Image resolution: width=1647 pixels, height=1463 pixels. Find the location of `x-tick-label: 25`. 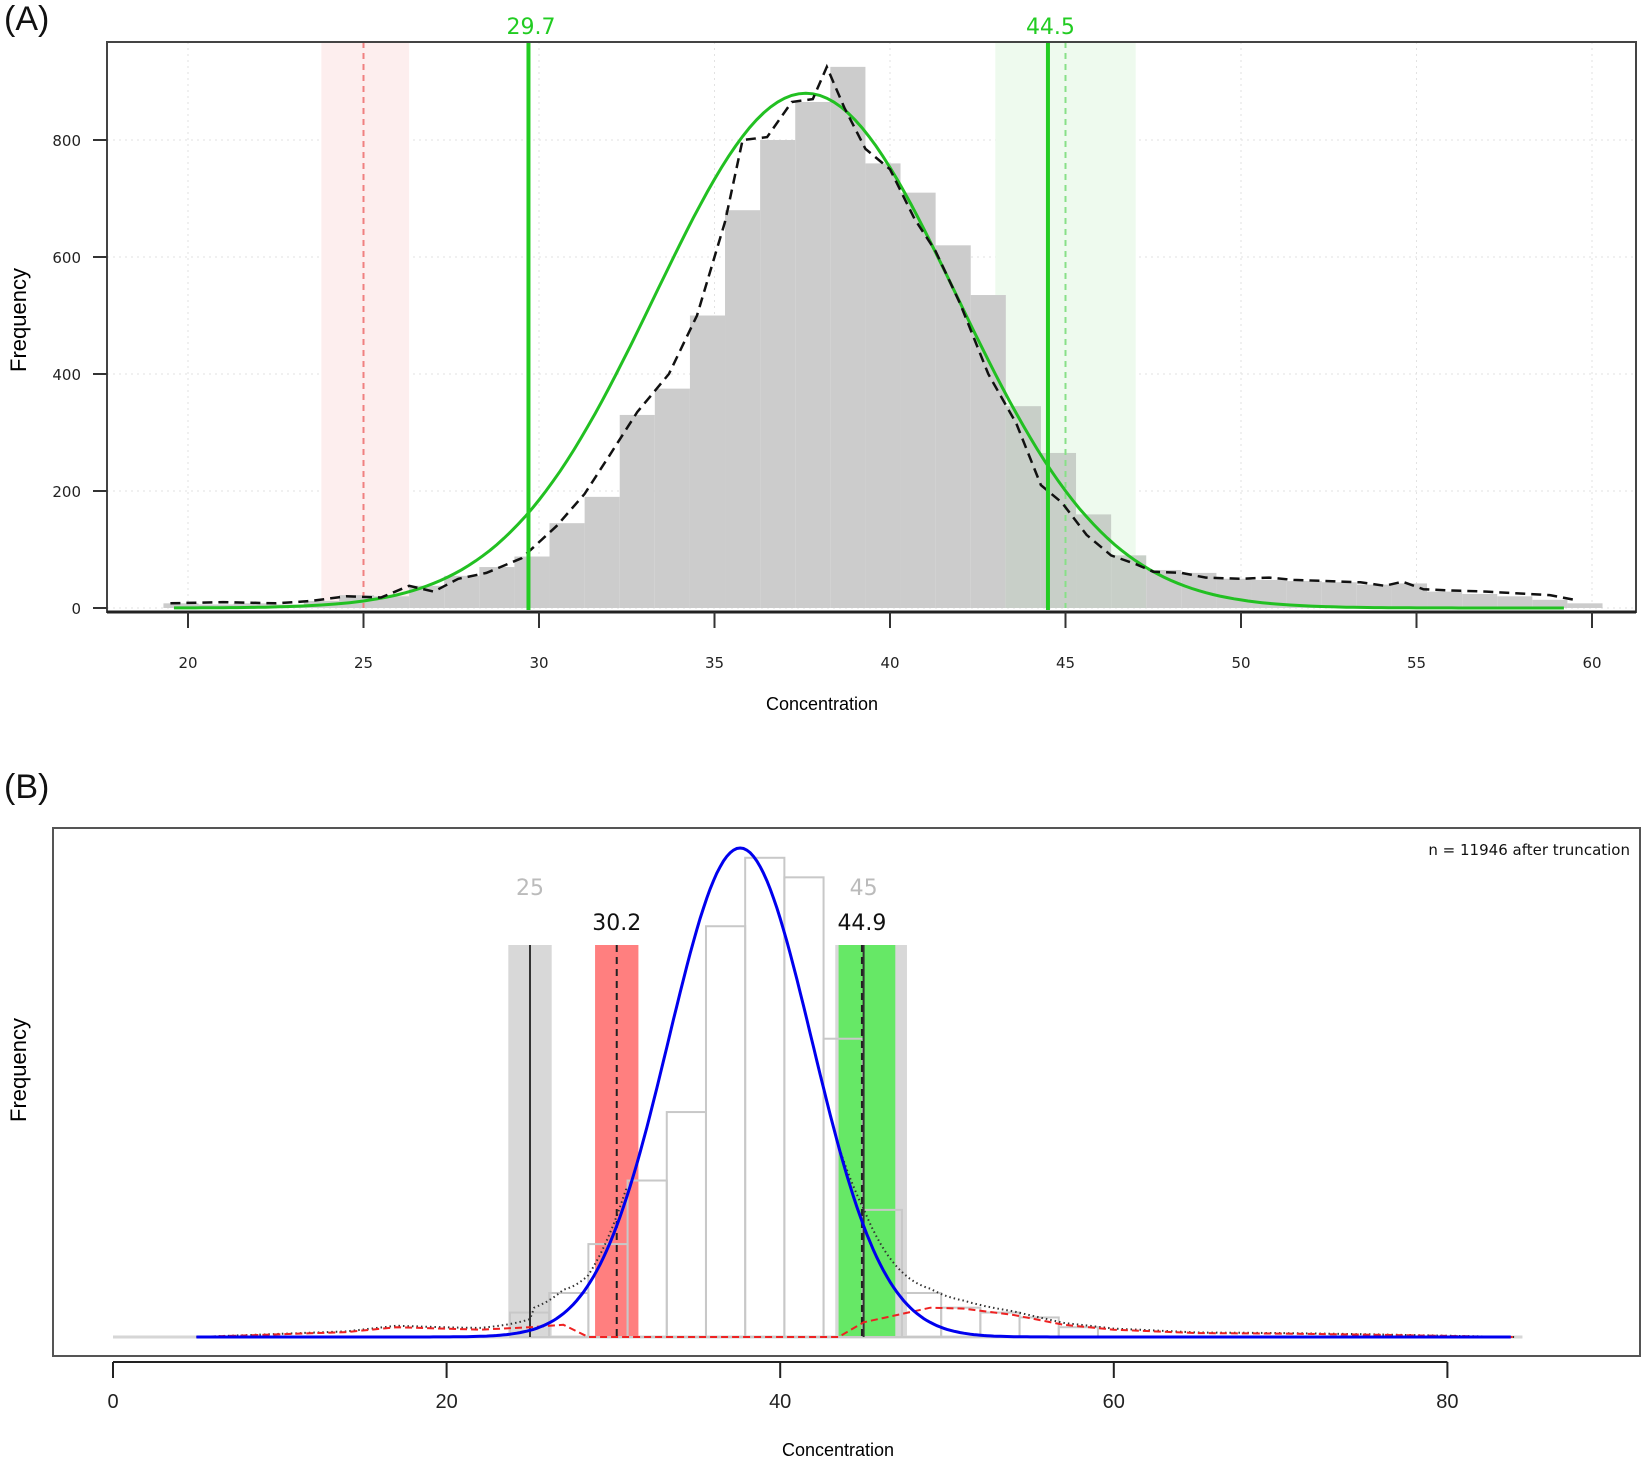

x-tick-label: 25 is located at coordinates (363, 663).